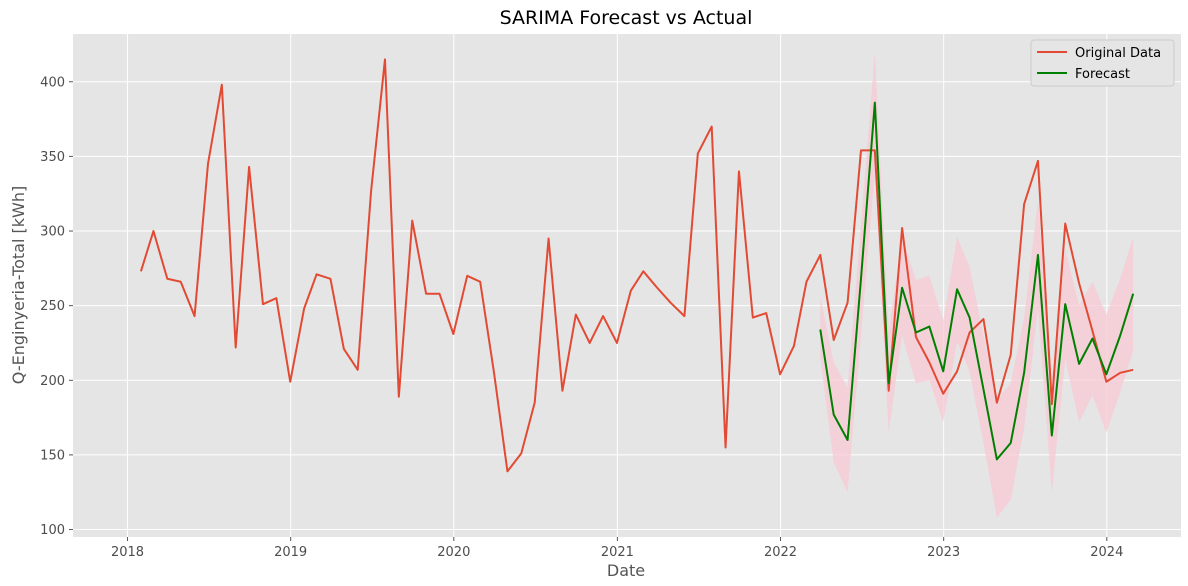  Describe the element at coordinates (290, 552) in the screenshot. I see `x-tick-label: 2019` at that location.